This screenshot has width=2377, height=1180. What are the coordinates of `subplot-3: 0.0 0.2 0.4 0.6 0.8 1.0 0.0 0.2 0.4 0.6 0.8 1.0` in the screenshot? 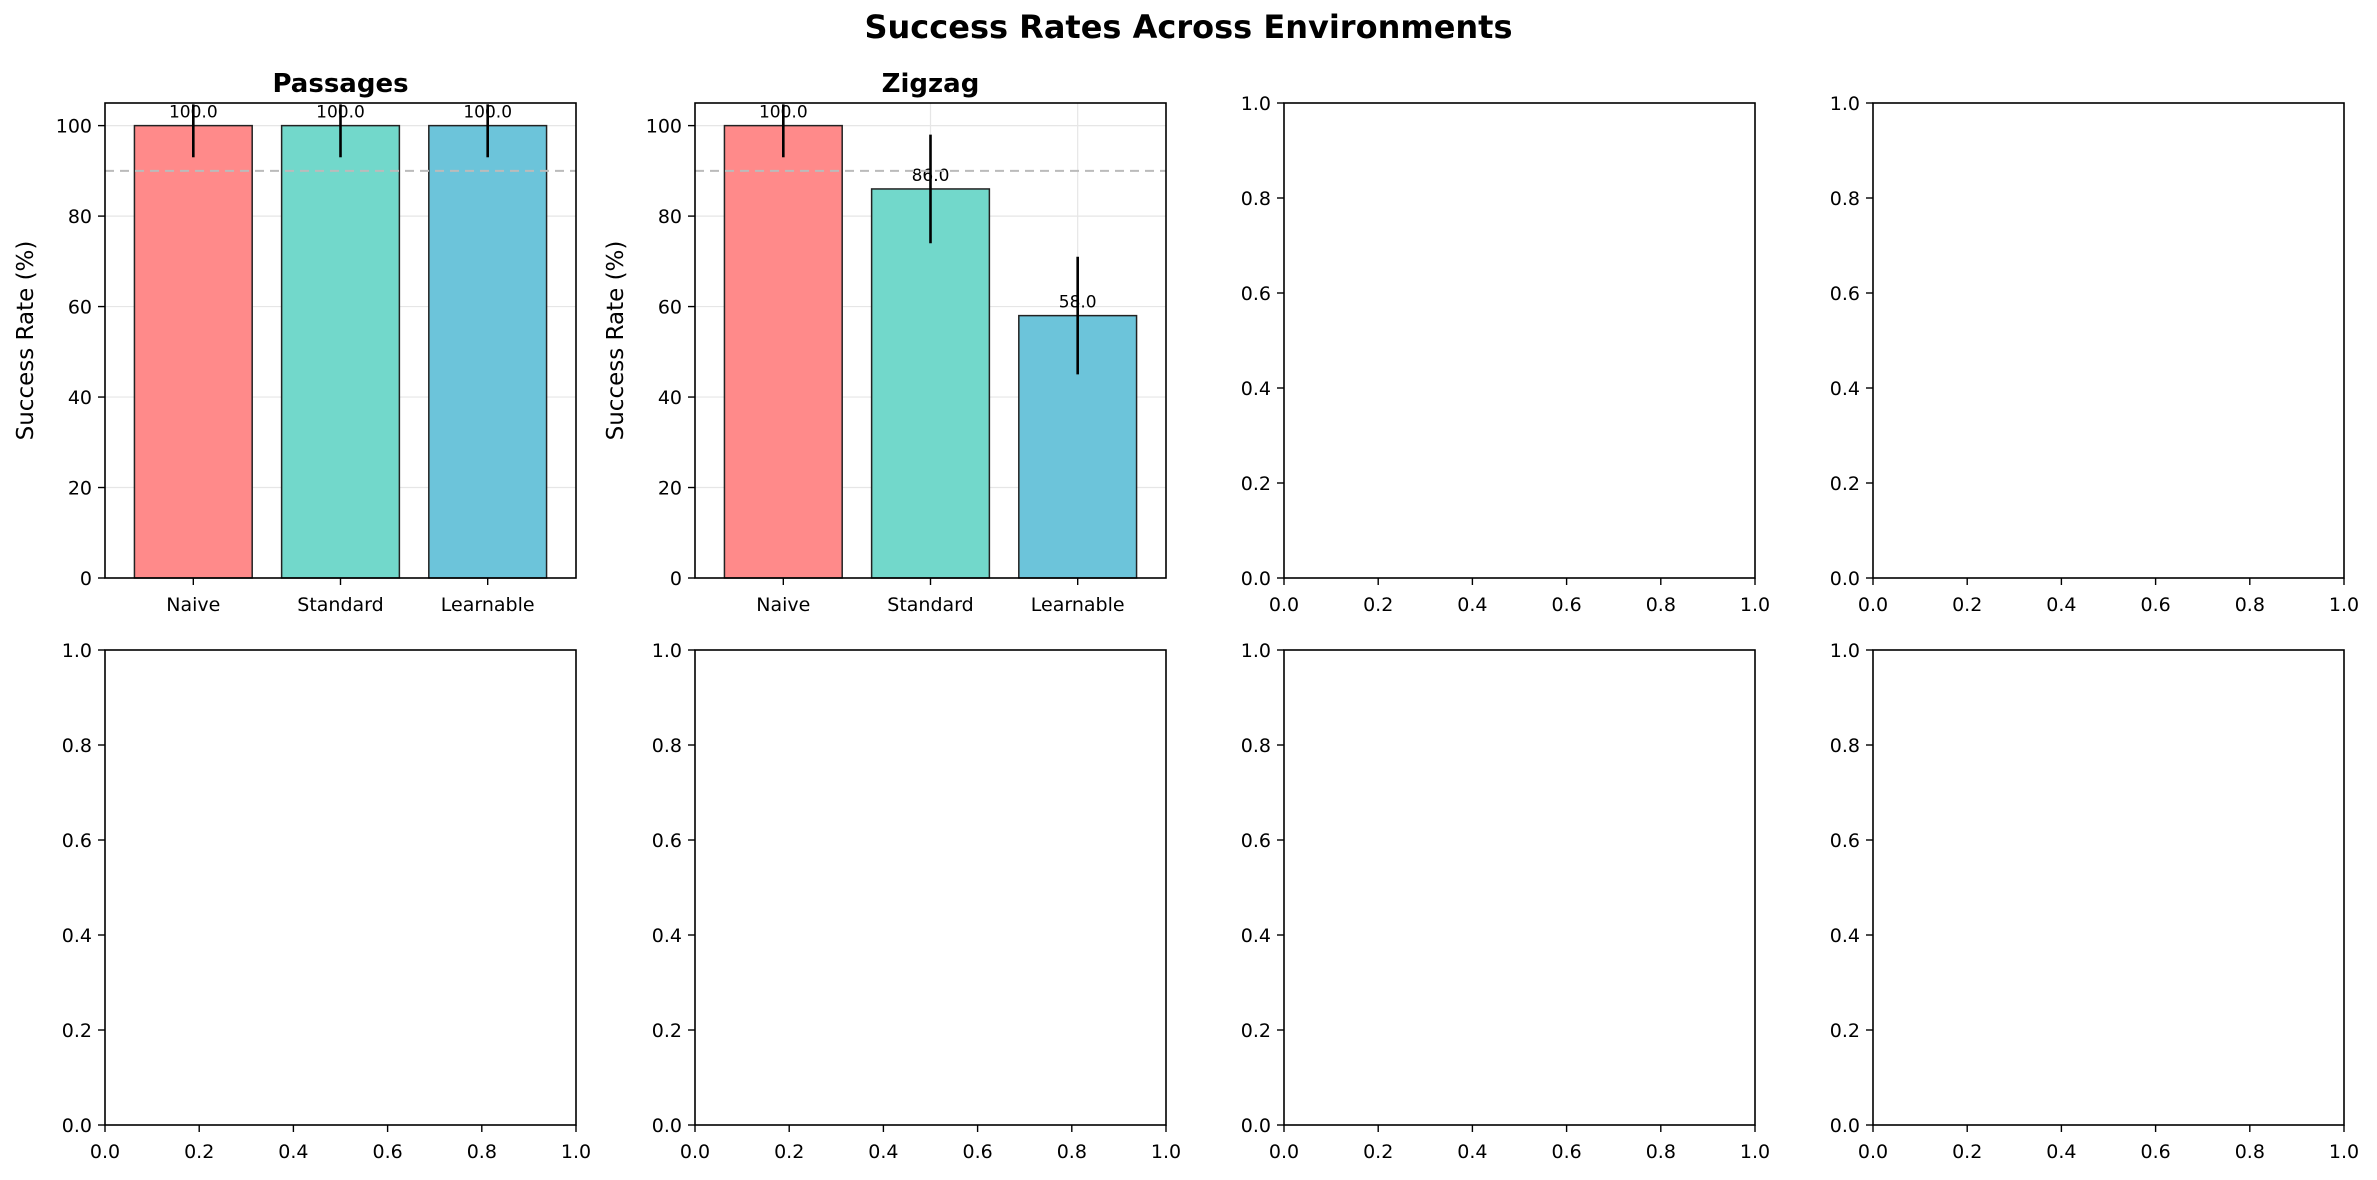 It's located at (1505, 354).